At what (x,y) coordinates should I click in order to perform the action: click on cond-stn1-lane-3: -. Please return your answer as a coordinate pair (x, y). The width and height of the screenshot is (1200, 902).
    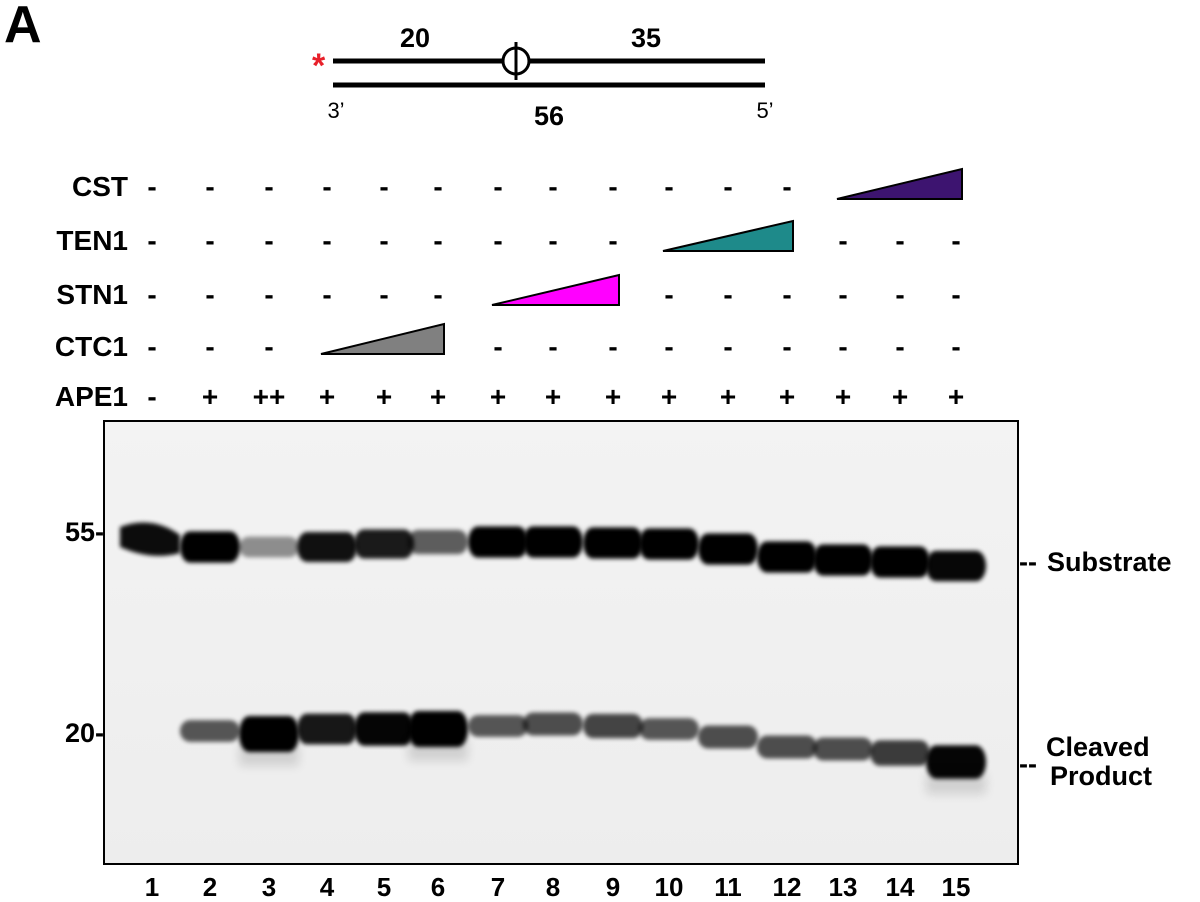
    Looking at the image, I should click on (268, 294).